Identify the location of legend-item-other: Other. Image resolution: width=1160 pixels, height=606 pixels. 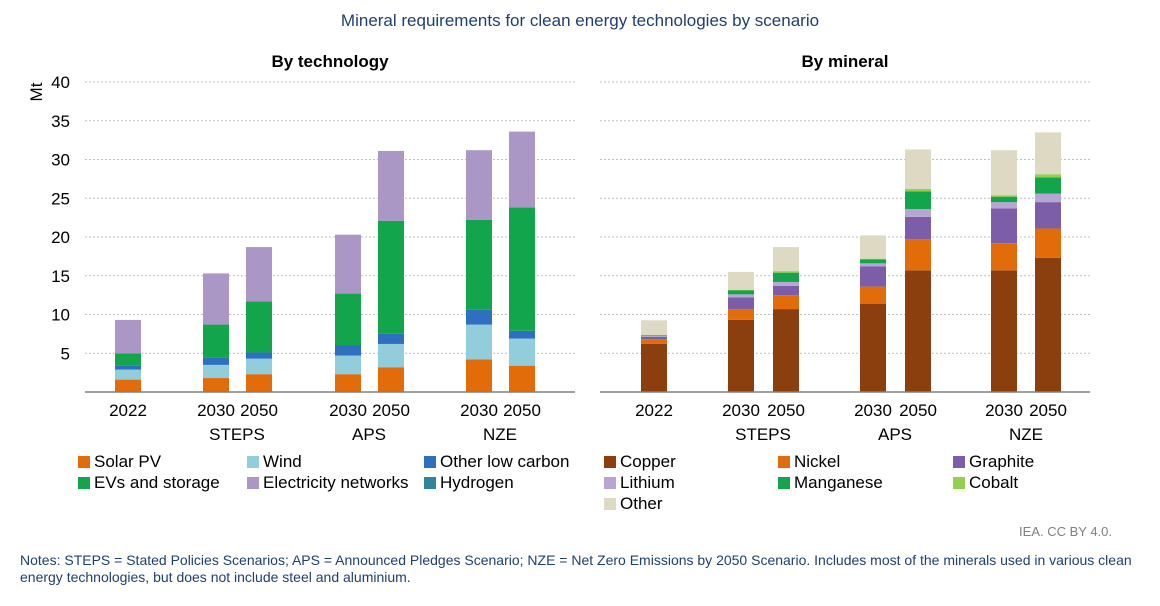
(633, 504).